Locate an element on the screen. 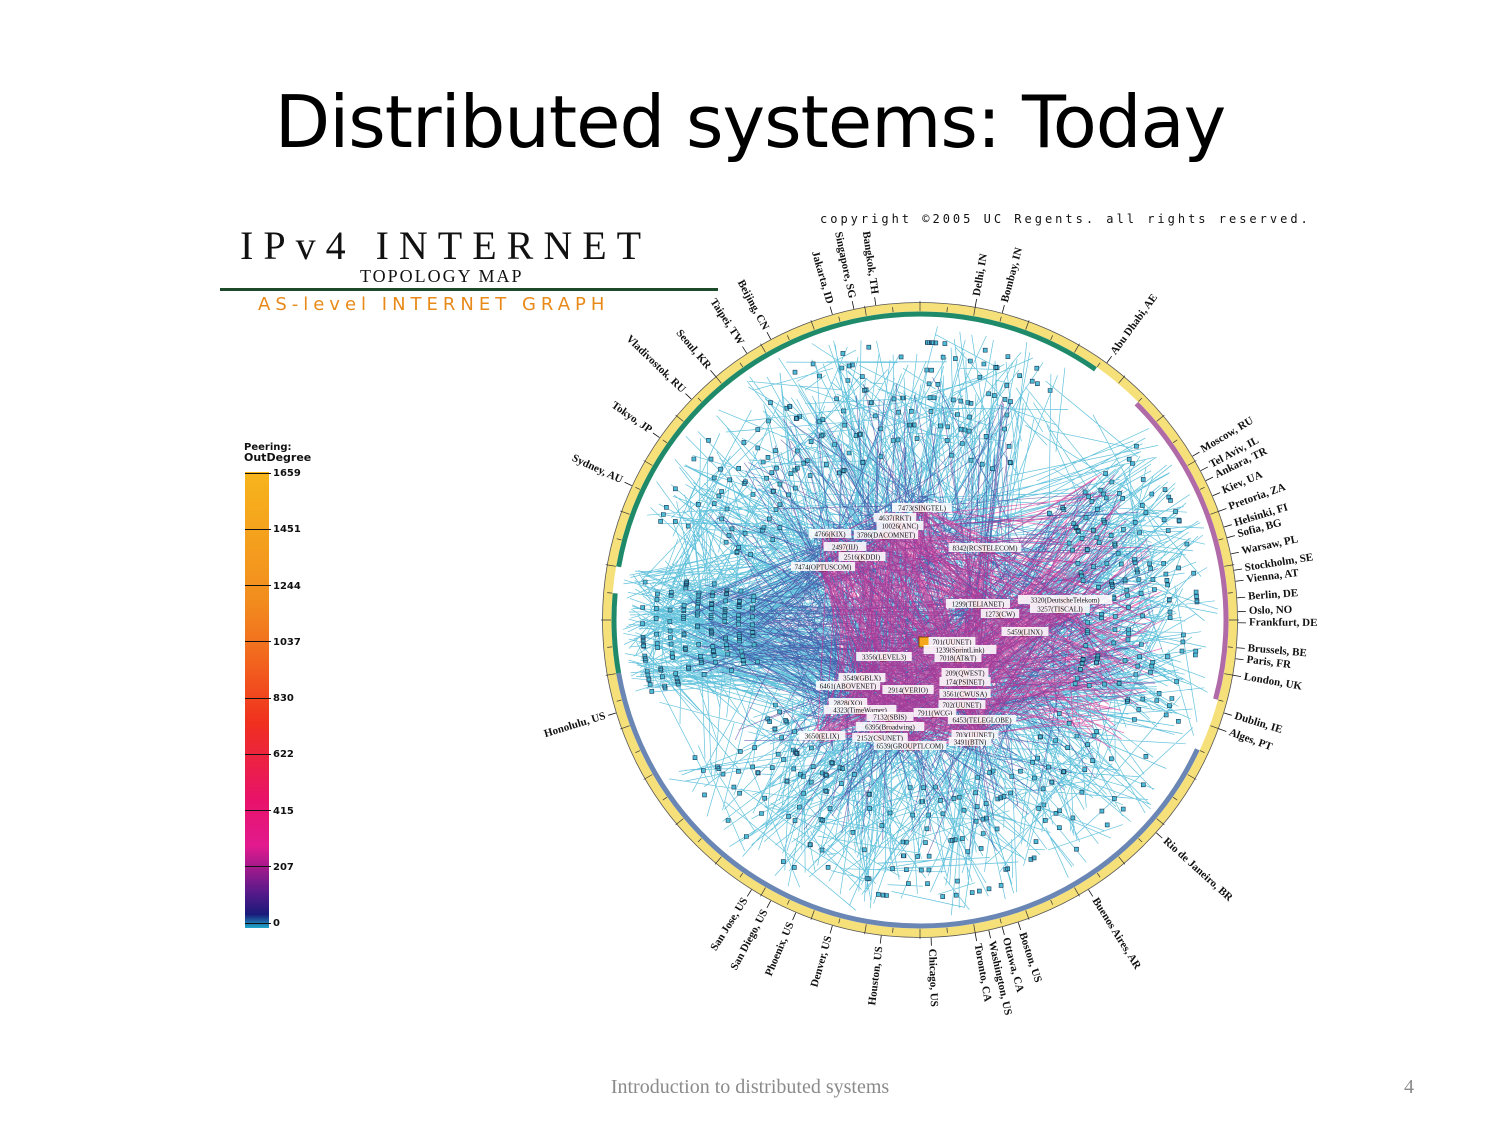 The height and width of the screenshot is (1125, 1500). legend-tick: 830 is located at coordinates (269, 698).